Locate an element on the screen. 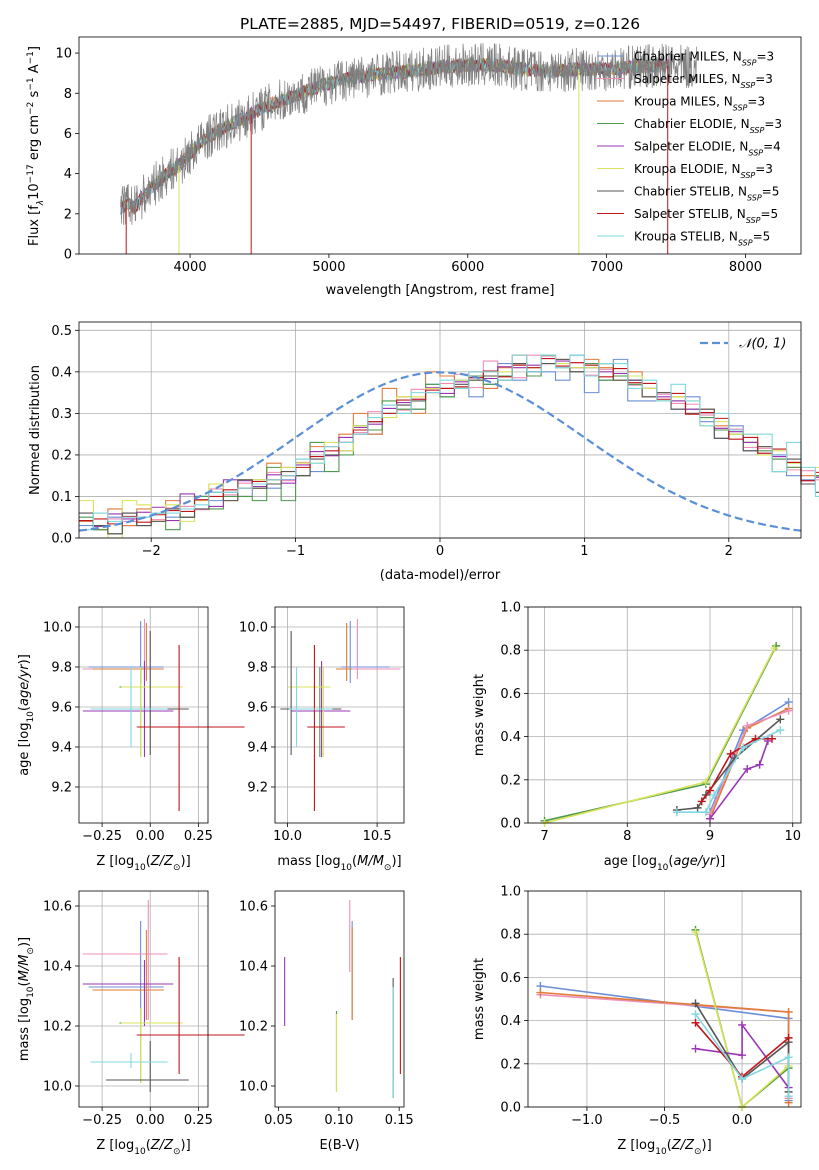 The image size is (819, 1170). y-axis-label-part: age [log is located at coordinates (24, 749).